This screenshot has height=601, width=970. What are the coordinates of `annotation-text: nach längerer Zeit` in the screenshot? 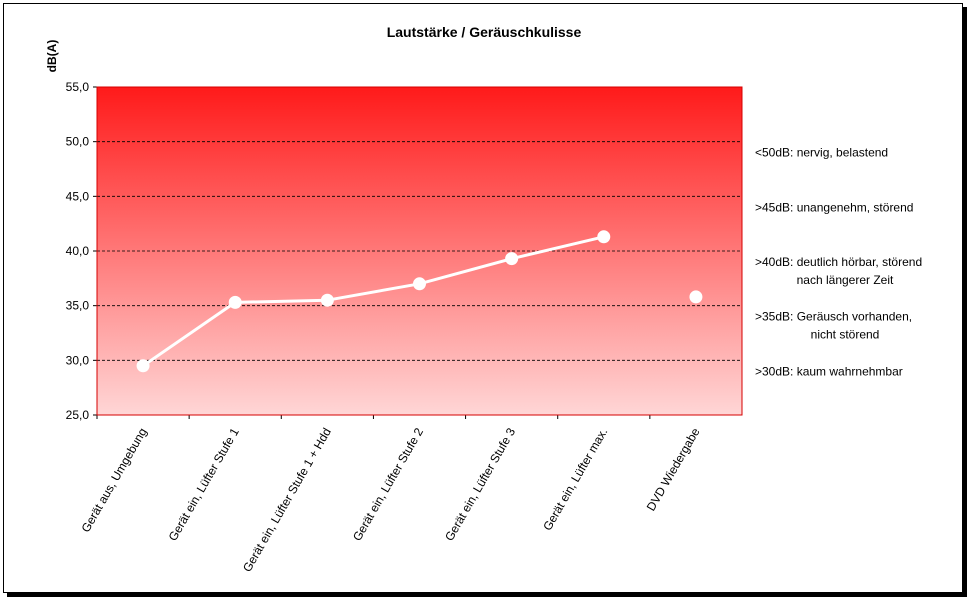 It's located at (845, 280).